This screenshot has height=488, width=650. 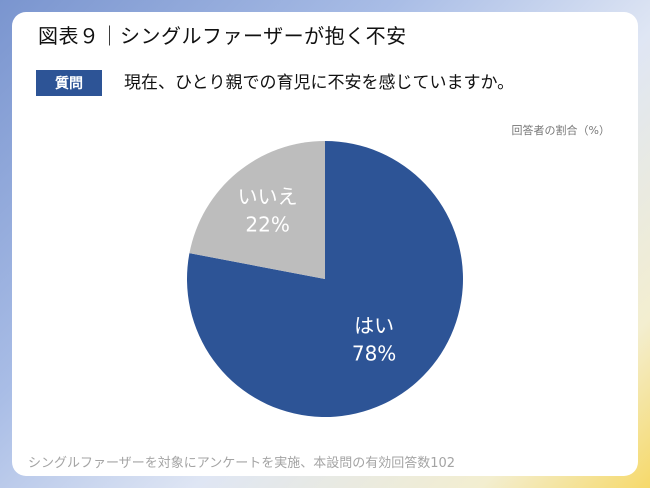 What do you see at coordinates (242, 463) in the screenshot?
I see `footnote: シングルファーザーを対象にアンケートを実施、本設問の有効回答数102` at bounding box center [242, 463].